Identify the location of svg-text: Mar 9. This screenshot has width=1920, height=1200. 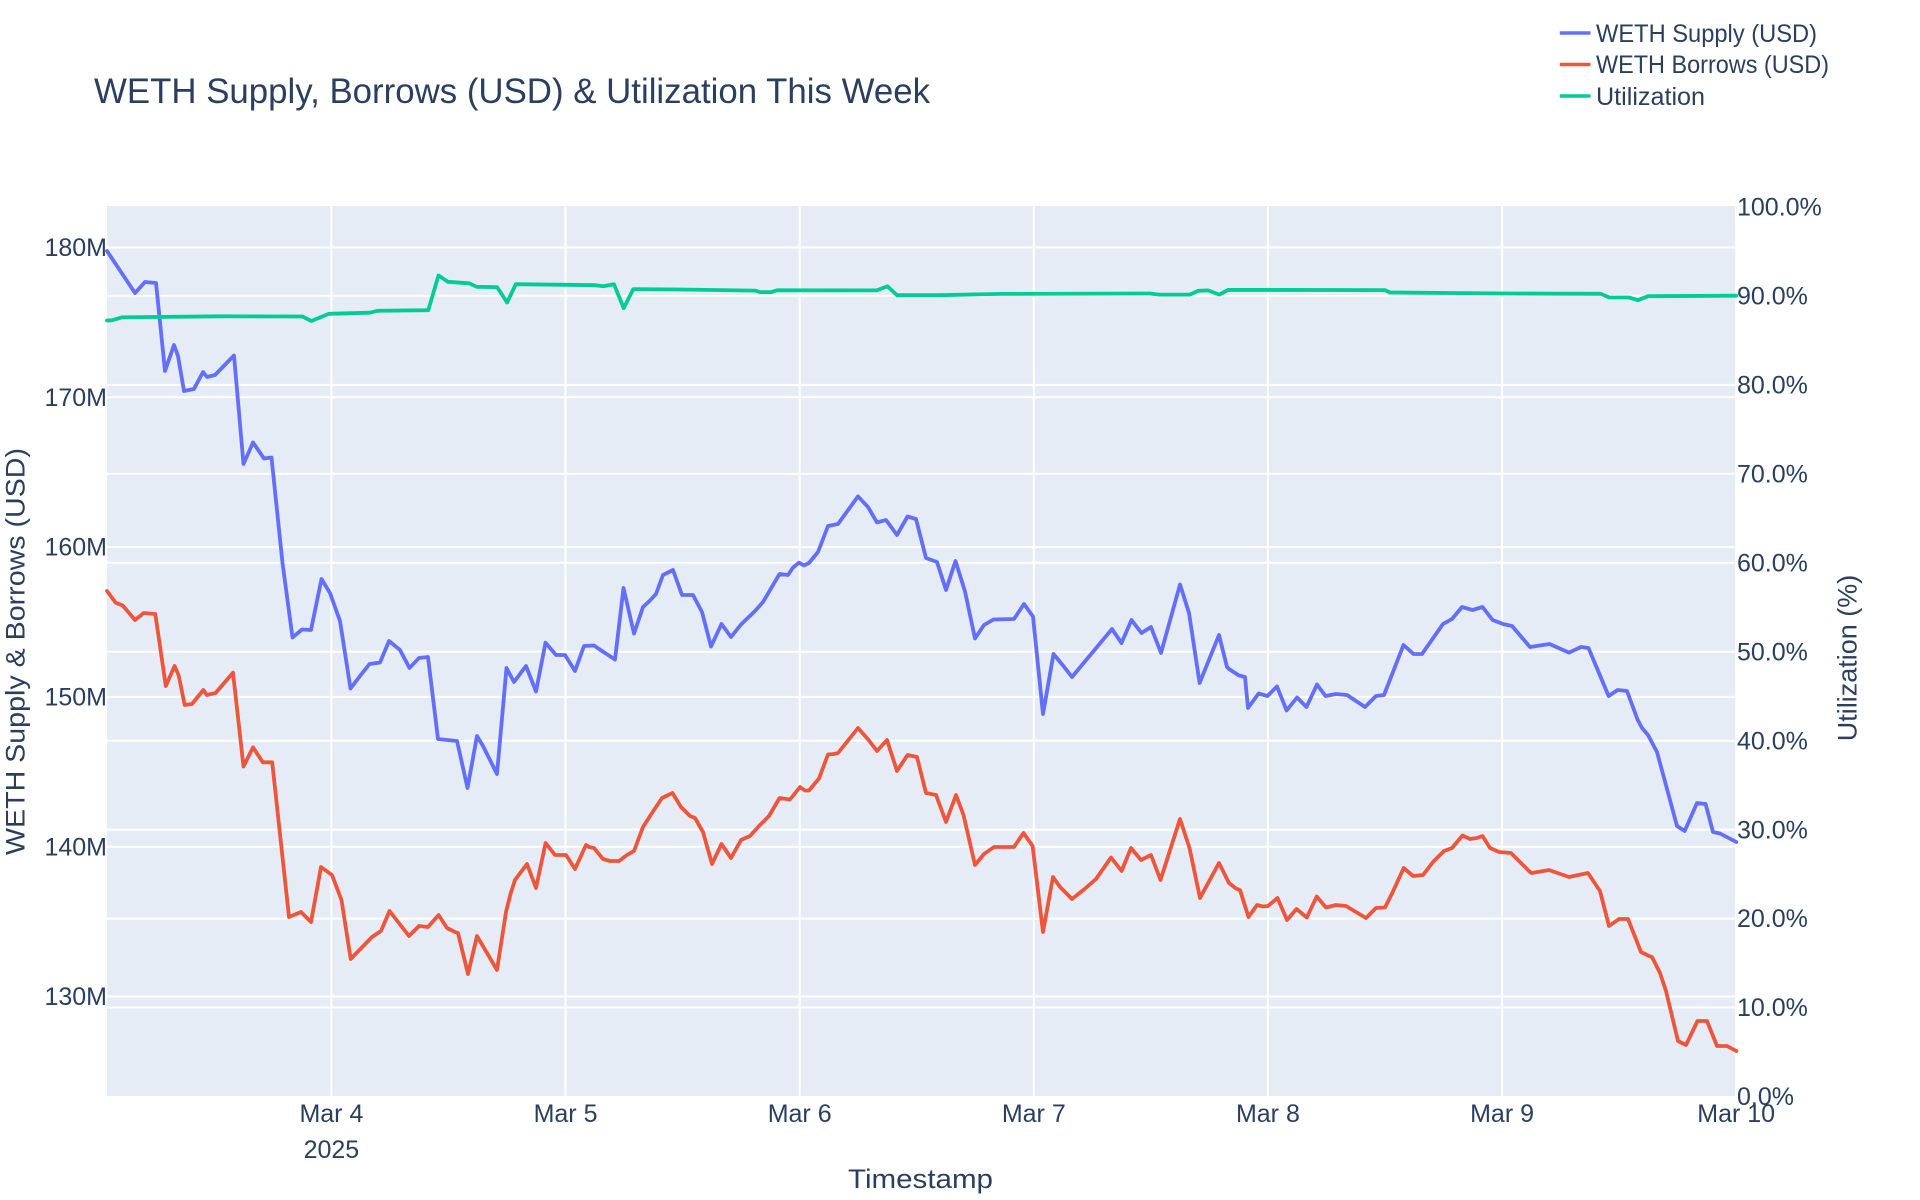
(1502, 1114).